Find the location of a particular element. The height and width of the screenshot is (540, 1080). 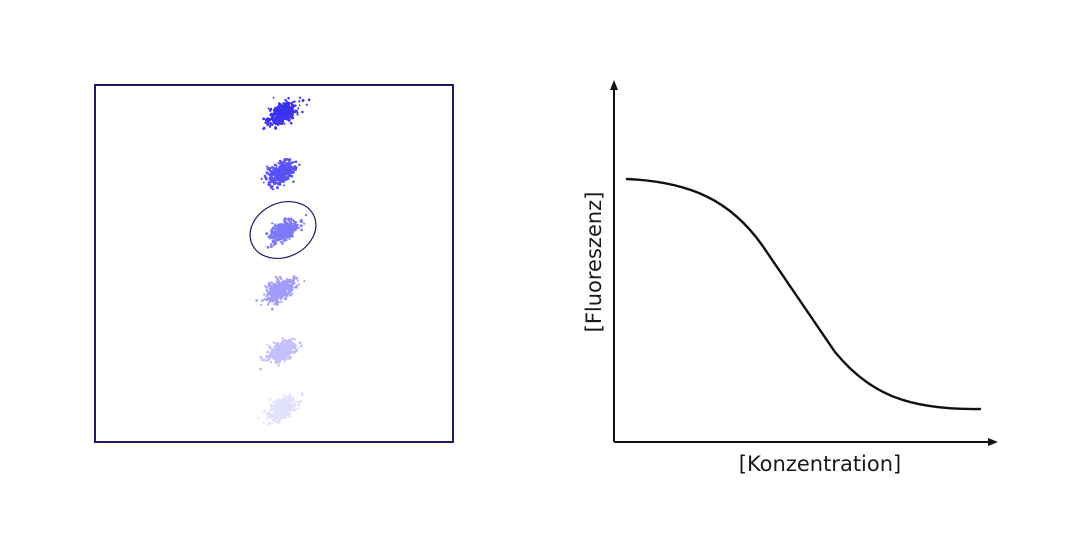

response-curve is located at coordinates (803, 294).